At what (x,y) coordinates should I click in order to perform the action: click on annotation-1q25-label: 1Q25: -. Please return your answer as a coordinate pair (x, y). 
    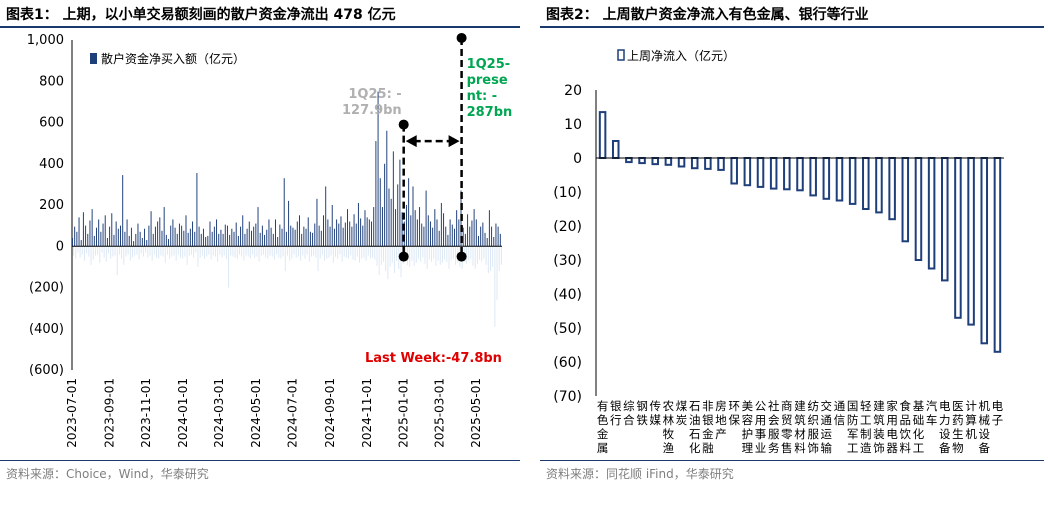
    Looking at the image, I should click on (374, 94).